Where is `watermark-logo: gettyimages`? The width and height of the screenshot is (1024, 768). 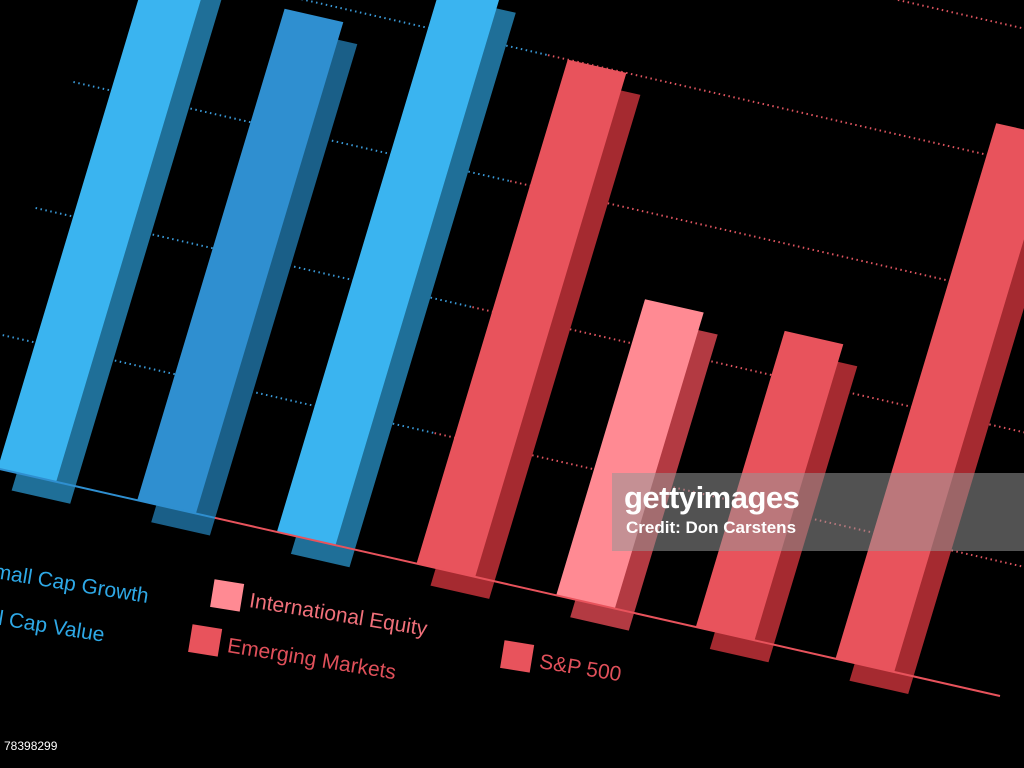
watermark-logo: gettyimages is located at coordinates (712, 497).